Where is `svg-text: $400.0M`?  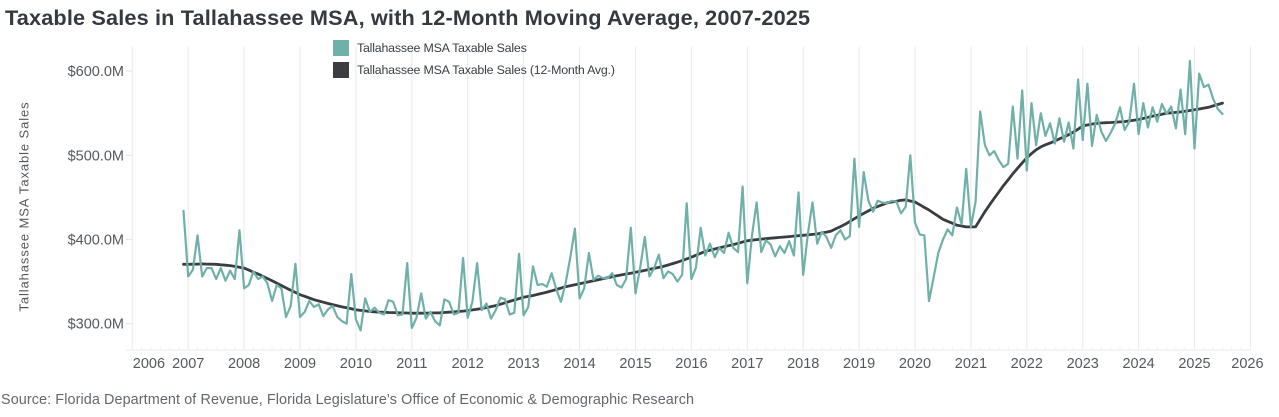 svg-text: $400.0M is located at coordinates (96, 241).